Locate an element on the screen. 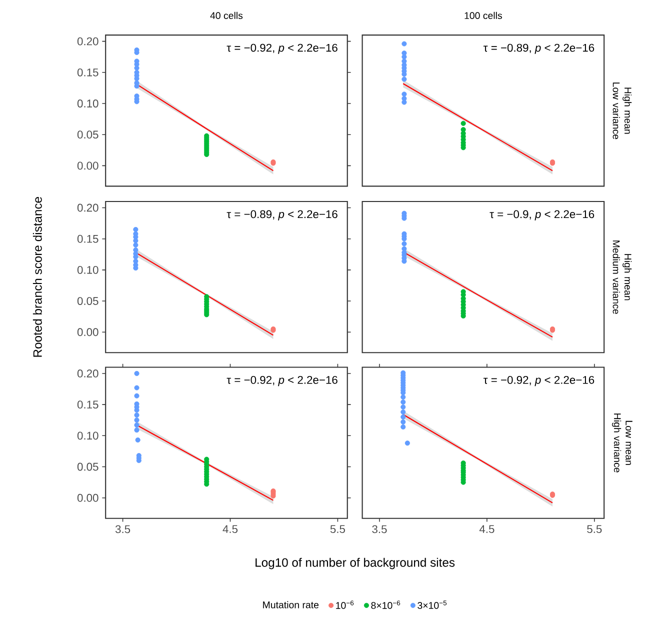  legend-label: 3×10$^{−5}$ is located at coordinates (432, 604).